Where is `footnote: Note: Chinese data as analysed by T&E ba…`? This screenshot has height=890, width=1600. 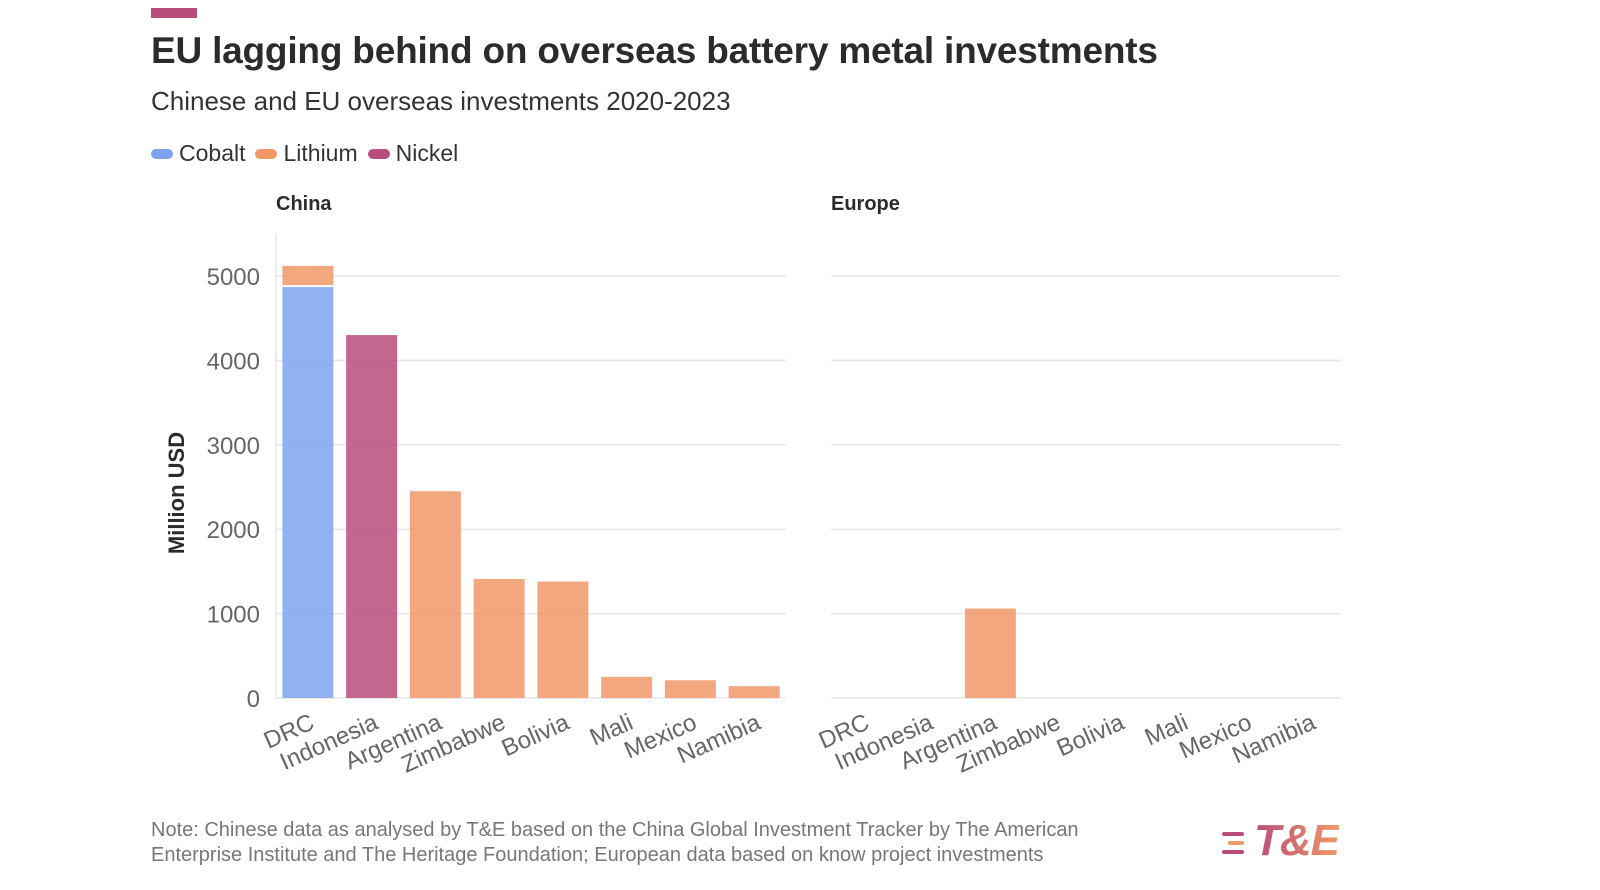
footnote: Note: Chinese data as analysed by T&E ba… is located at coordinates (615, 842).